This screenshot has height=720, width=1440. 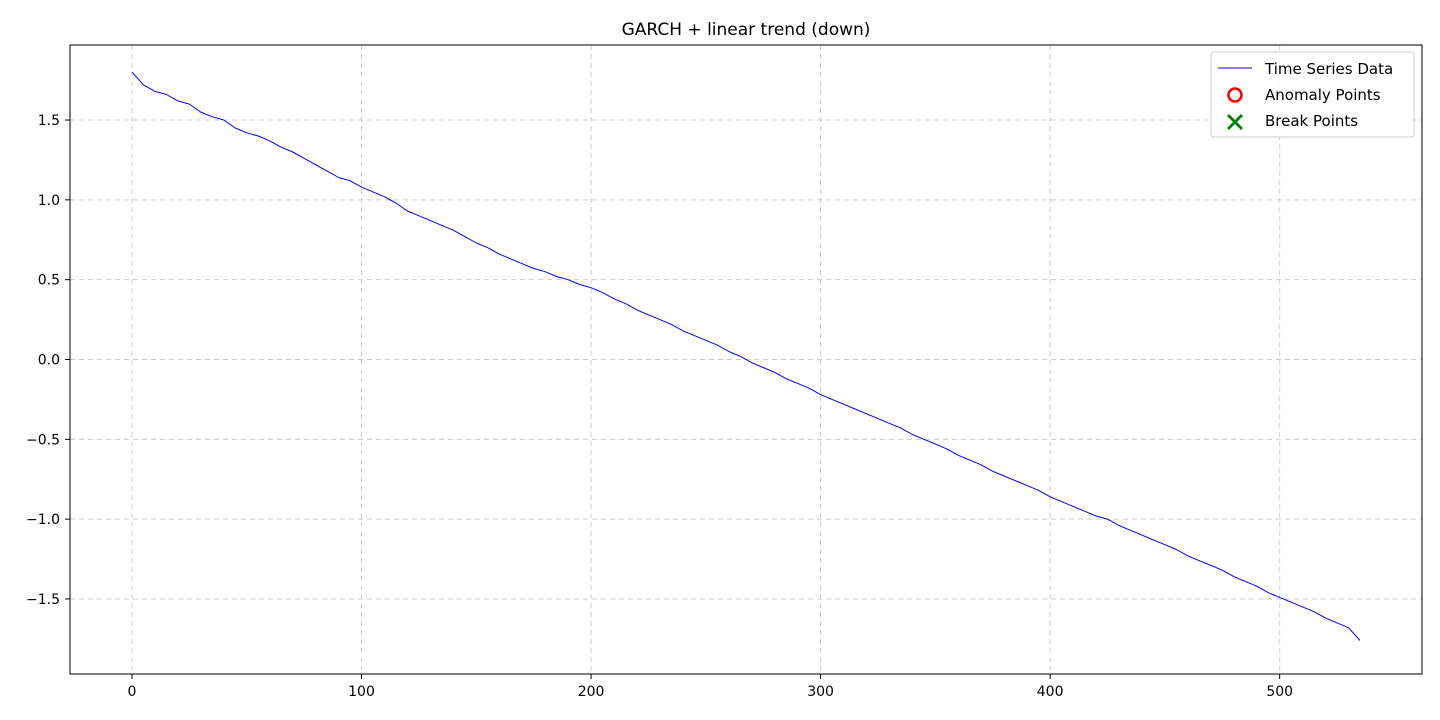 I want to click on y-axis: −1.5 −1.0 −0.5 0.0 0.5 1.0 1.5, so click(x=48, y=360).